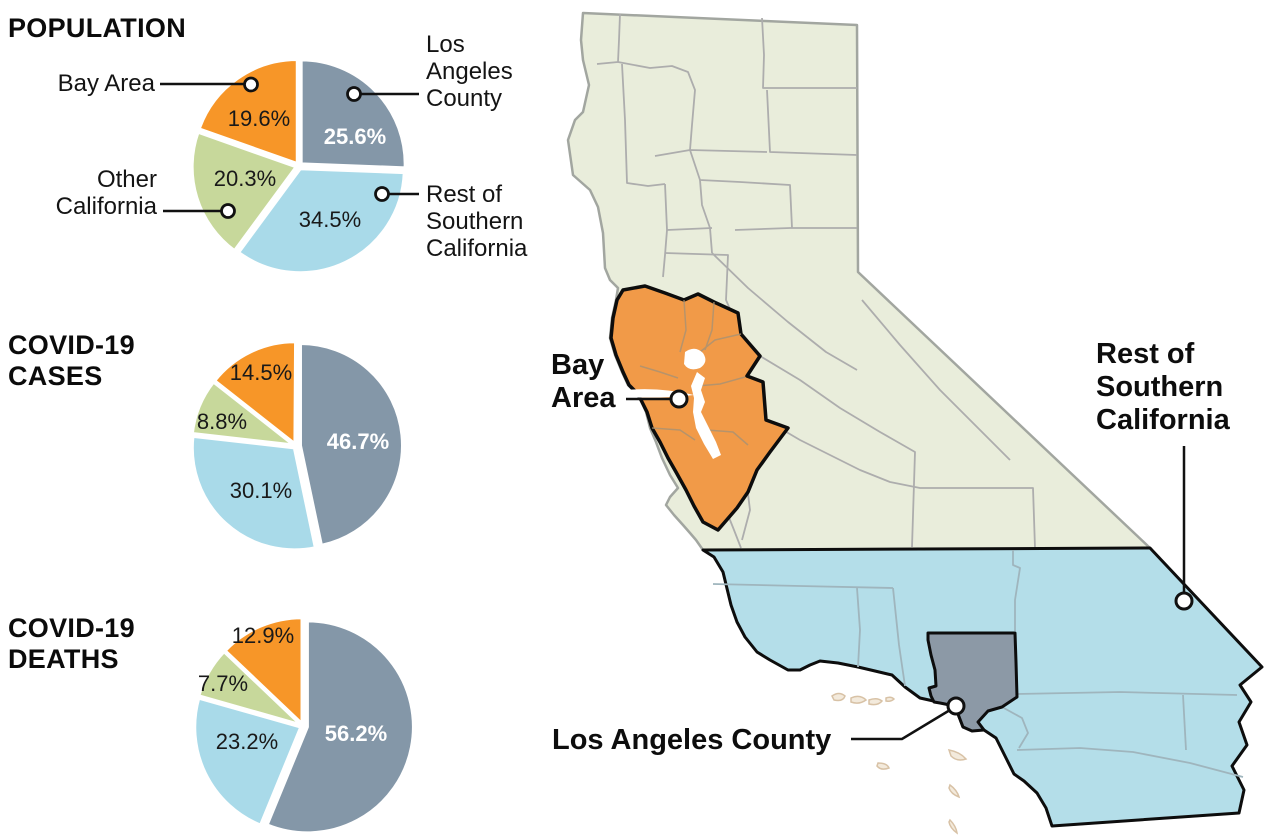 The image size is (1277, 839). What do you see at coordinates (261, 372) in the screenshot?
I see `cases-bay-area-pct: 14.5%` at bounding box center [261, 372].